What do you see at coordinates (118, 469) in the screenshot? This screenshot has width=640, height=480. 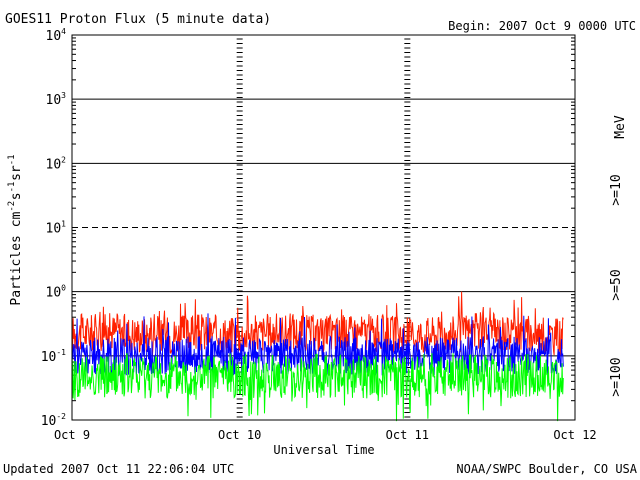 I see `updated-time: Updated 2007 Oct 11 22:06:04 UTC` at bounding box center [118, 469].